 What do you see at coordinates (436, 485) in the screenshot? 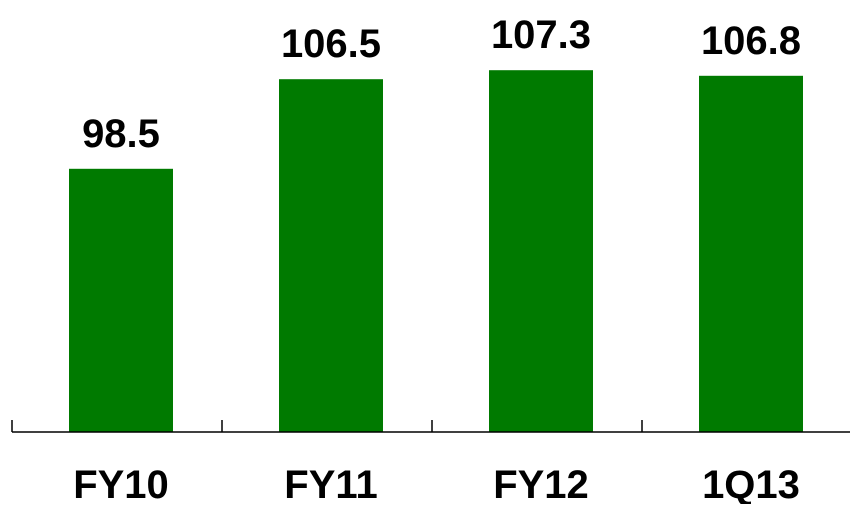
I see `x-tick-labels-layer: FY10 FY11 FY12 1Q13` at bounding box center [436, 485].